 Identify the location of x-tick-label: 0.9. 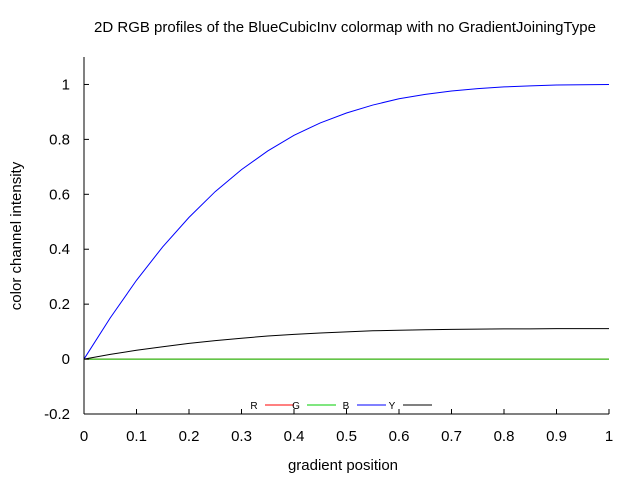
(556, 436).